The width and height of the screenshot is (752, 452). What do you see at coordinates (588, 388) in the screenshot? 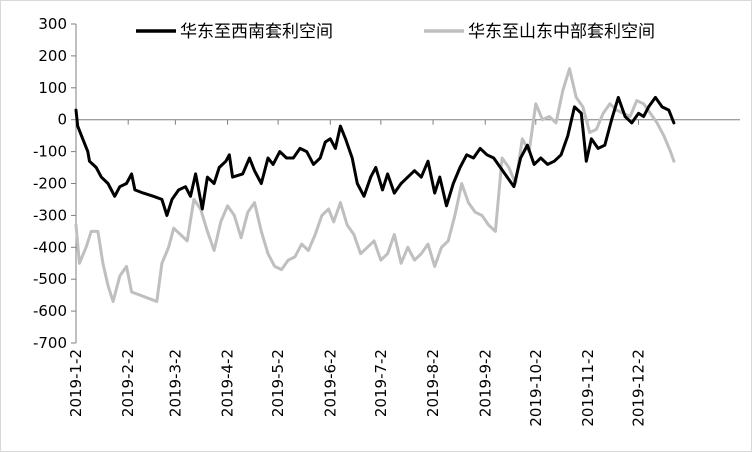
I see `x-tick-label: 2019-11-2` at bounding box center [588, 388].